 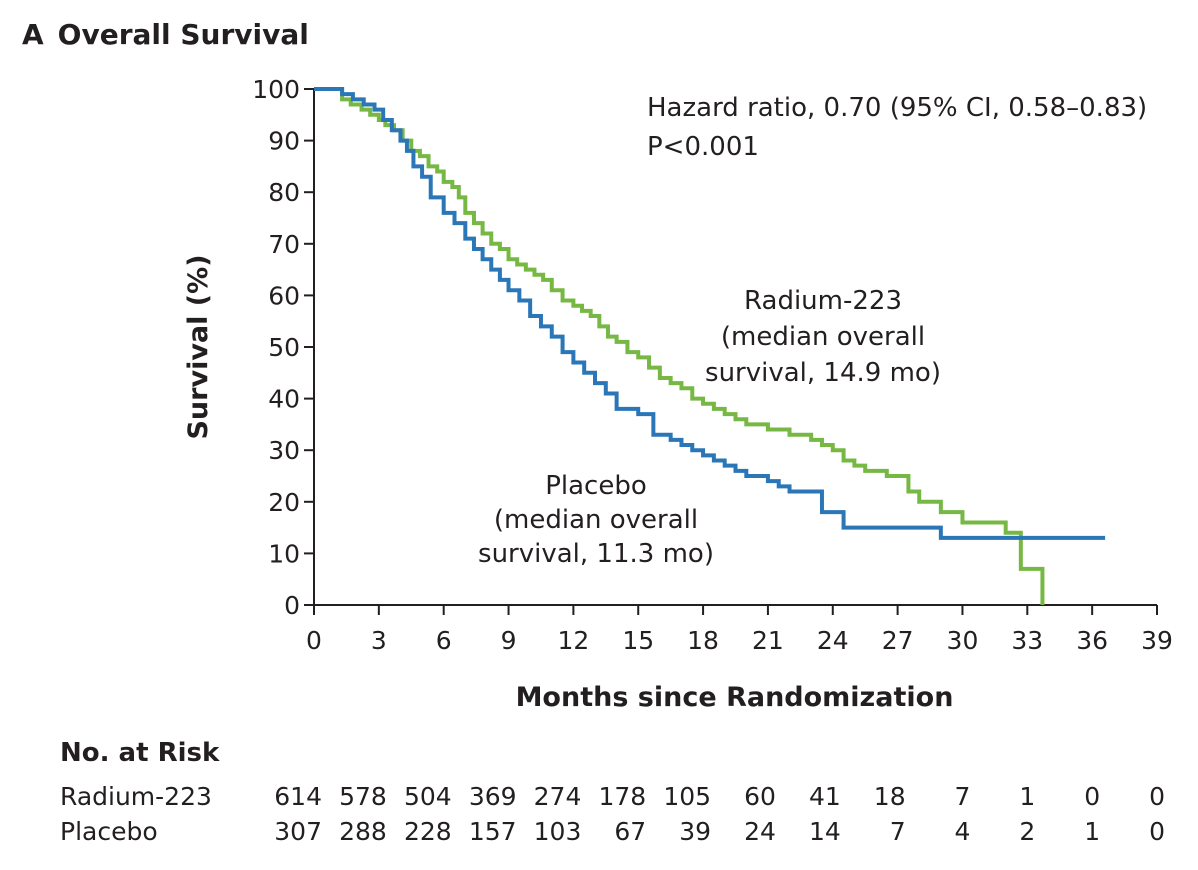 I want to click on risk-cell: 18, so click(x=889, y=796).